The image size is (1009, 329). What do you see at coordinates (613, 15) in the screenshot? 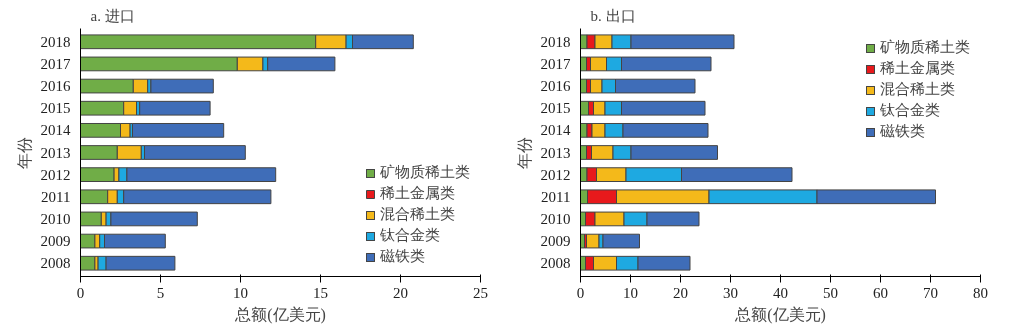
I see `chart-title: b. 出口` at bounding box center [613, 15].